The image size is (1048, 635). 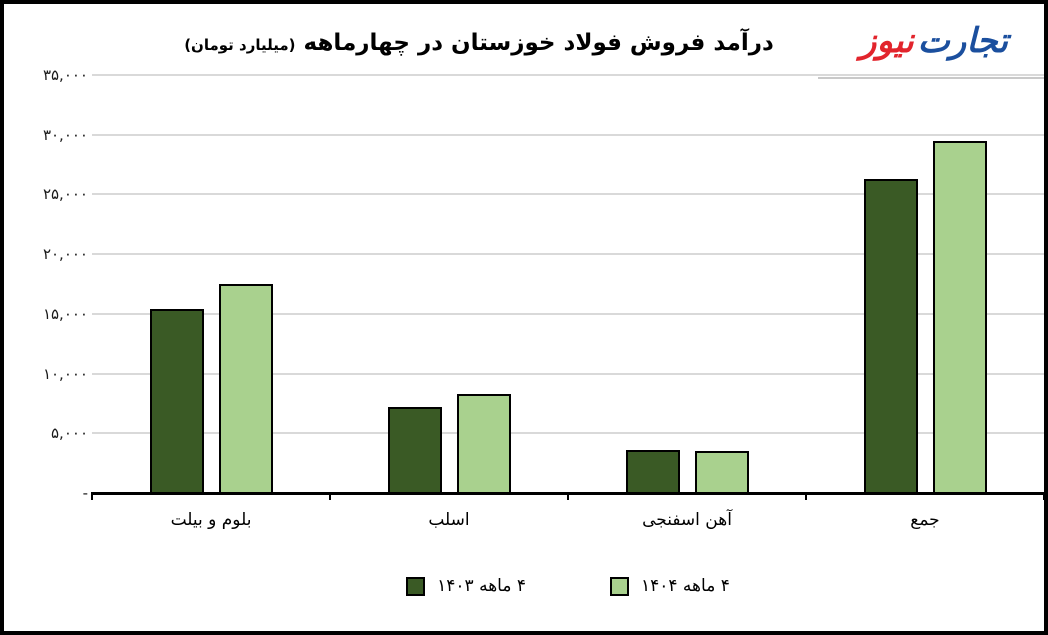 What do you see at coordinates (925, 520) in the screenshot?
I see `x-category-label: جمع` at bounding box center [925, 520].